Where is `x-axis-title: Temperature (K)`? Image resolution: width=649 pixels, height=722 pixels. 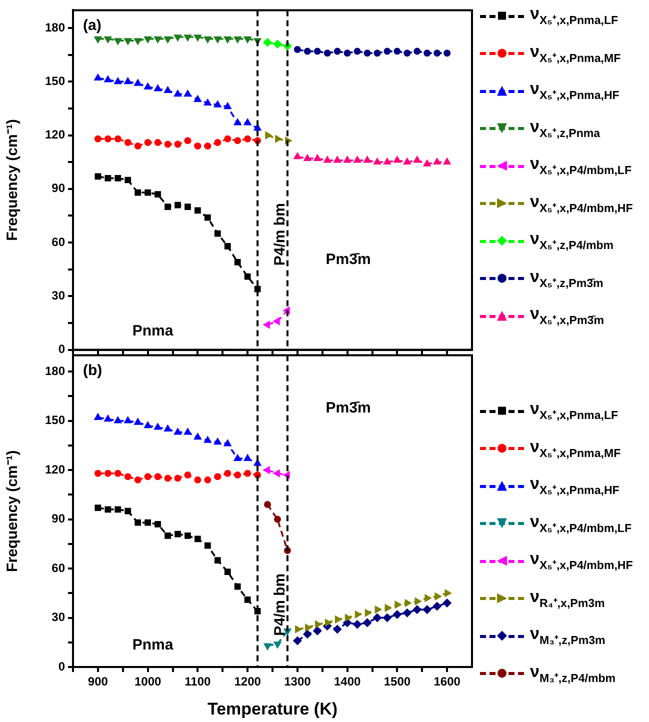 x-axis-title: Temperature (K) is located at coordinates (272, 708).